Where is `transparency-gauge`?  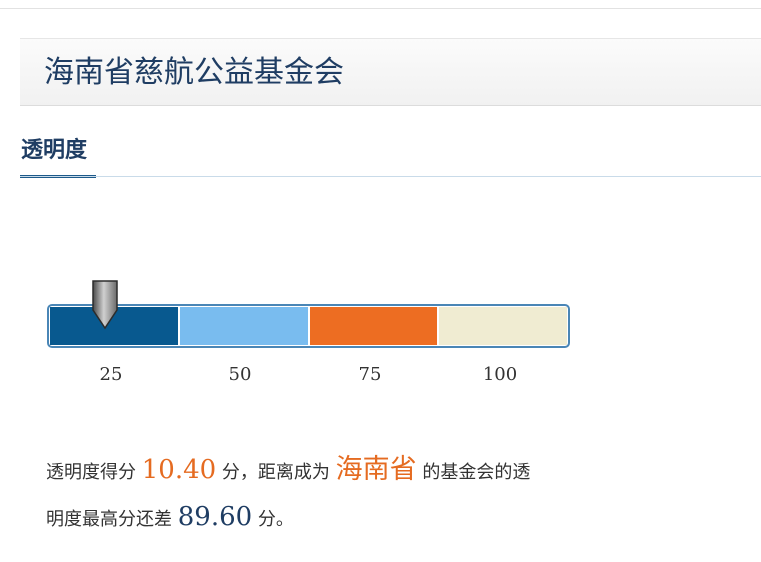
transparency-gauge is located at coordinates (308, 326).